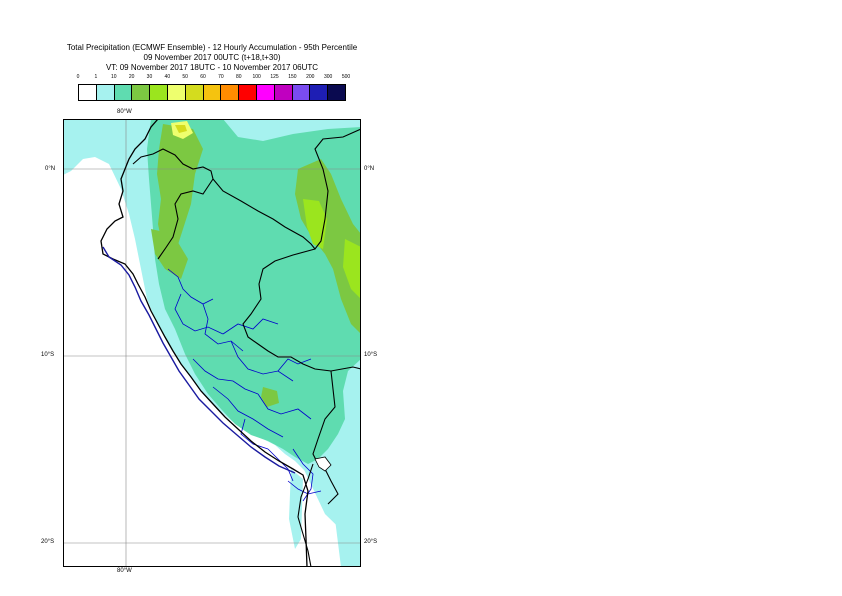 The width and height of the screenshot is (842, 596). Describe the element at coordinates (48, 355) in the screenshot. I see `lat-label-left-10s: 10°S` at that location.